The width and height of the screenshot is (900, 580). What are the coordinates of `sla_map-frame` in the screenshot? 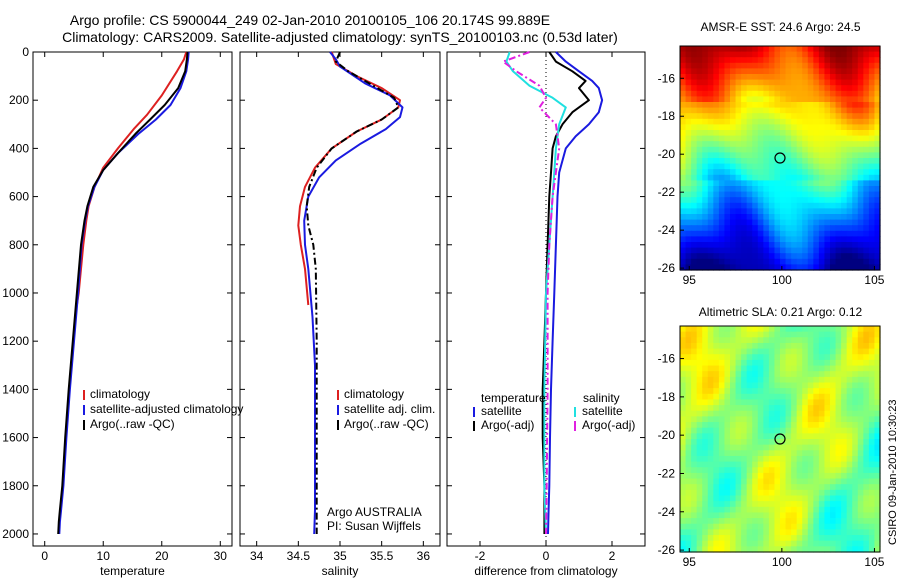 It's located at (780, 439).